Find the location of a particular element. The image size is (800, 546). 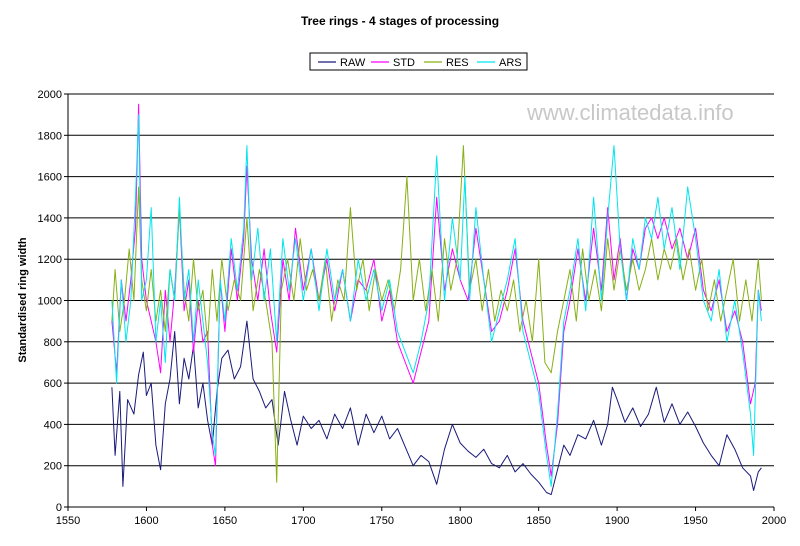

legend-box is located at coordinates (418, 61).